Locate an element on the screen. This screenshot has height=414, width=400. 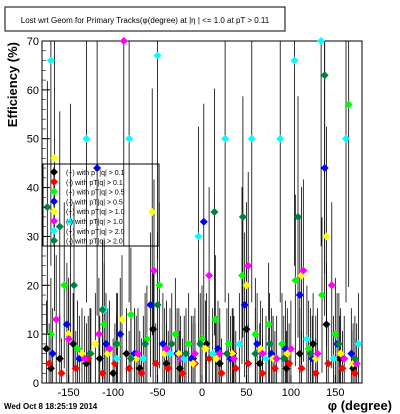
legend-label: (-) with pT|q| > 1.0 is located at coordinates (94, 222).